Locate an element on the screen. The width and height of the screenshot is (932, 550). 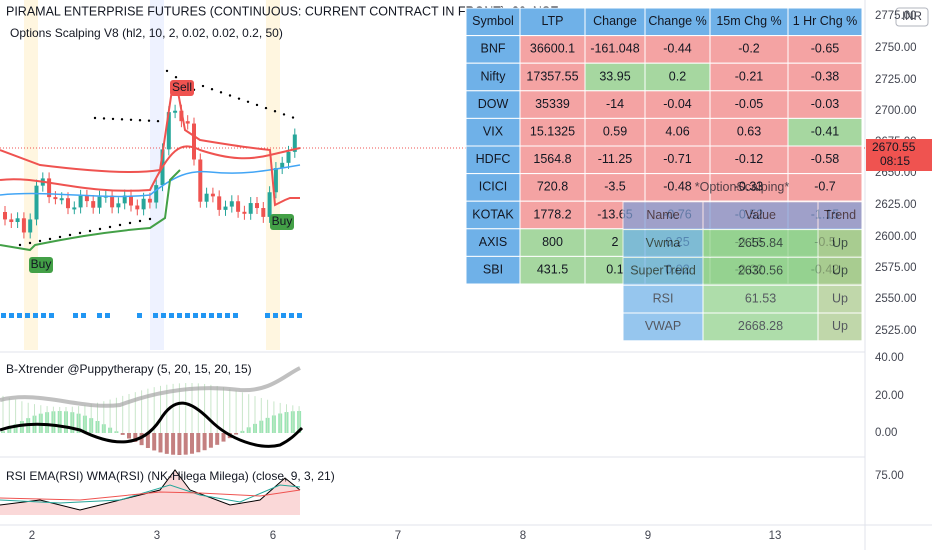
cell-text: 0.1 is located at coordinates (614, 269).